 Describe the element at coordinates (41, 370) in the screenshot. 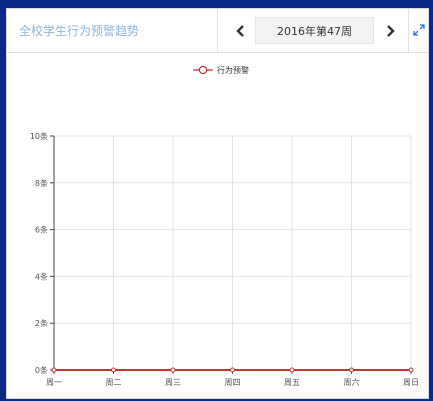

I see `y-tick-label: 0条` at that location.